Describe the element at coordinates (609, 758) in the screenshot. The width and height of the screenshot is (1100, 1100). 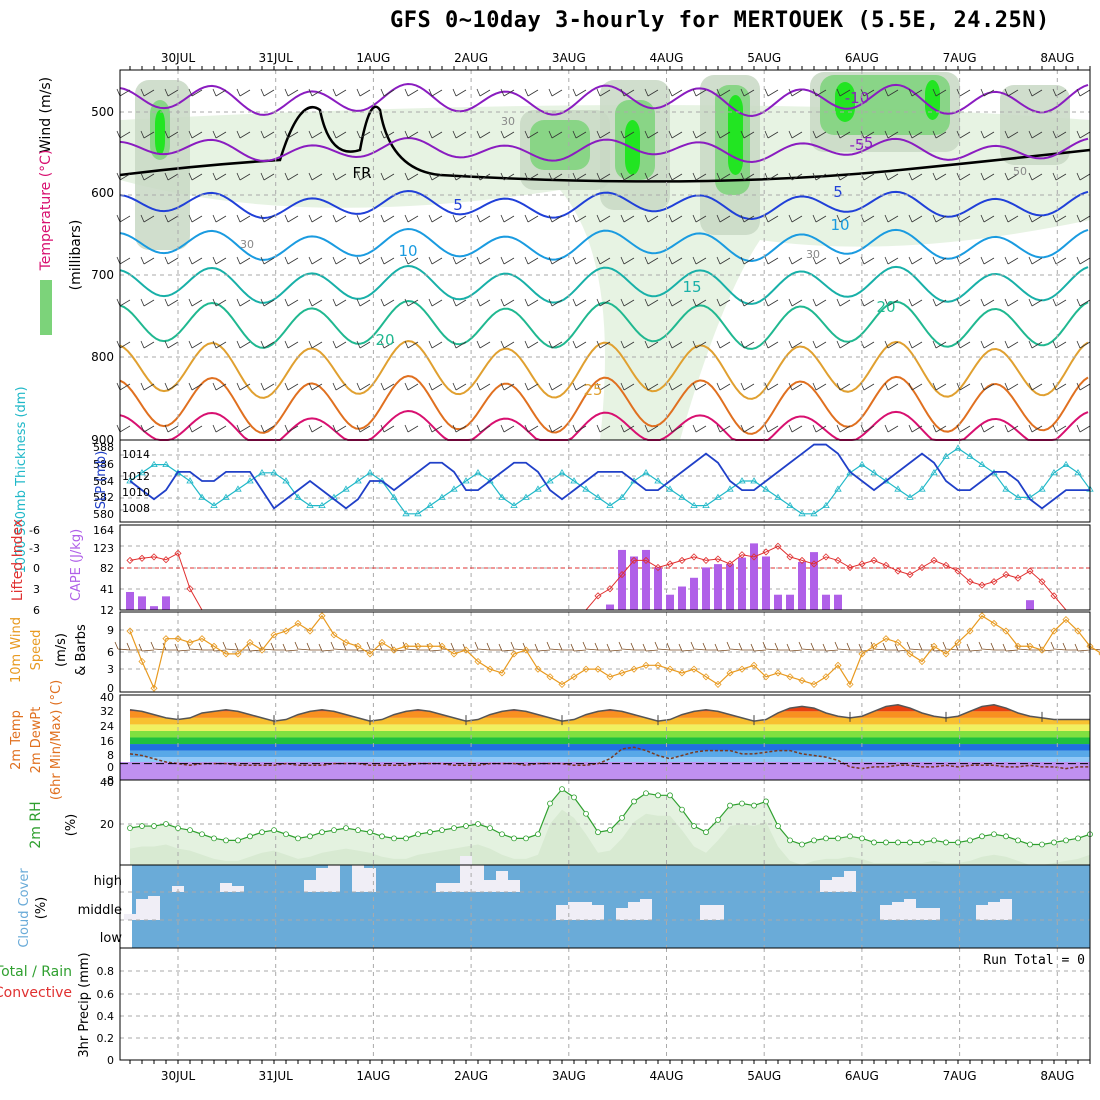
I see `dewpoint-2m-series-line` at that location.